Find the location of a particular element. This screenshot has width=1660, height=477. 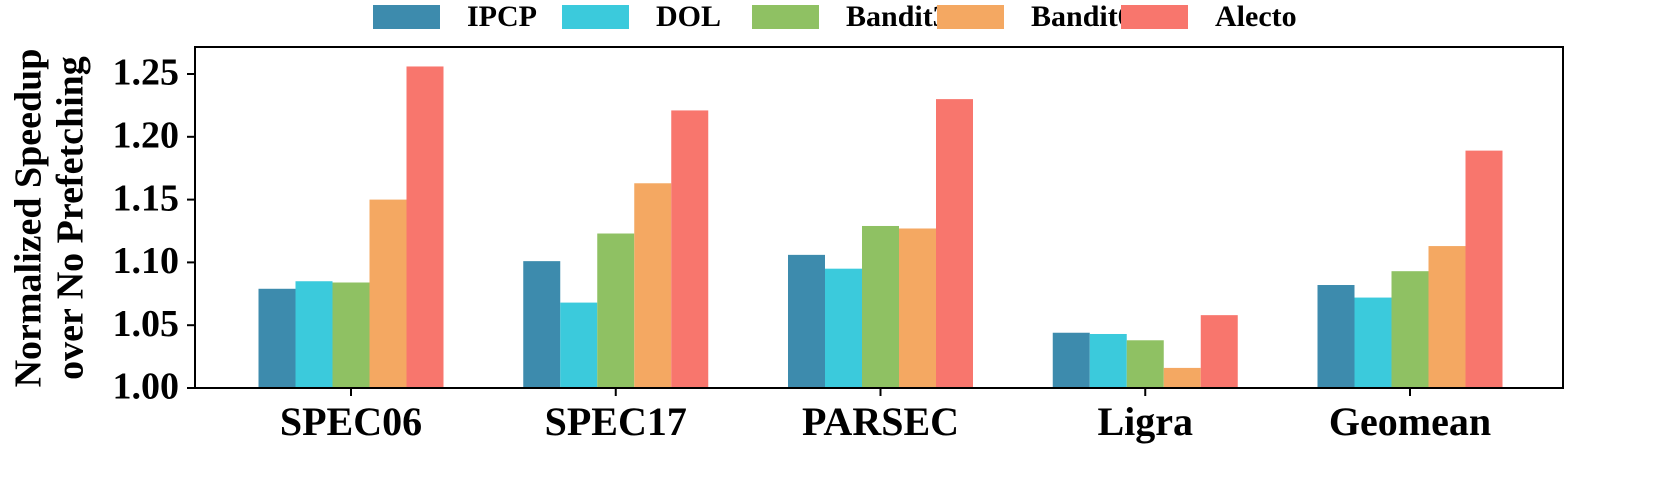

legend-label: Bandit6 is located at coordinates (1082, 16).